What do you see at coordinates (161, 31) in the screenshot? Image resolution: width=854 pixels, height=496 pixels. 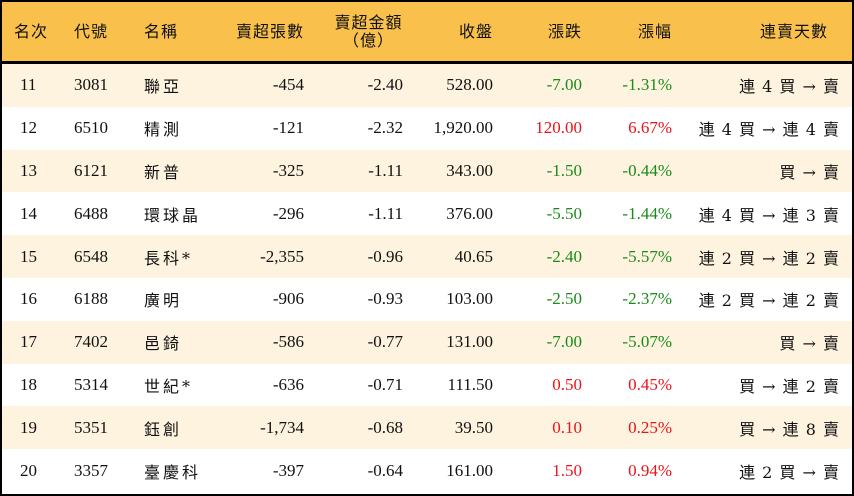 I see `header-name: 名稱` at bounding box center [161, 31].